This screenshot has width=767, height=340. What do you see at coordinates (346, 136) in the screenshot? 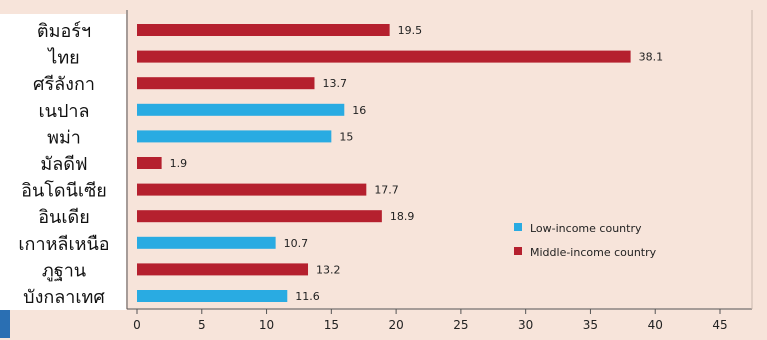
I see `bar-value-label: 15` at bounding box center [346, 136].